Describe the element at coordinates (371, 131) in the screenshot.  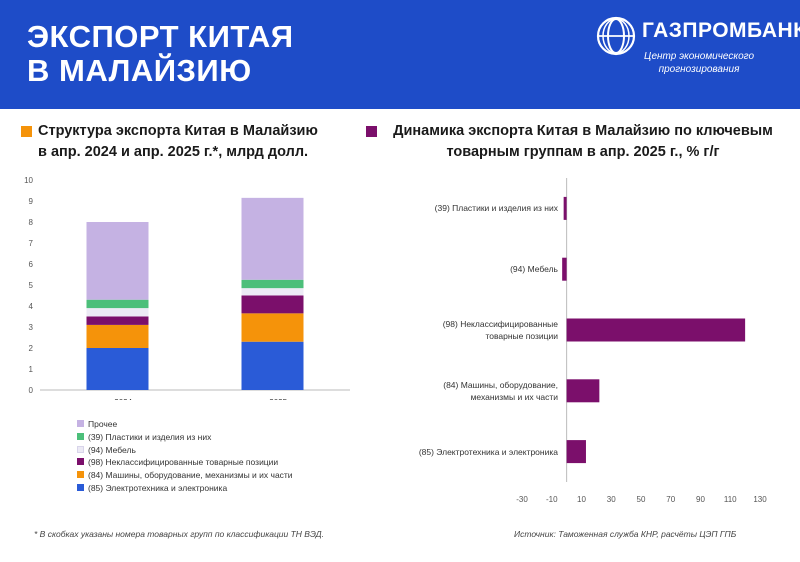
I see `right-title-marker` at that location.